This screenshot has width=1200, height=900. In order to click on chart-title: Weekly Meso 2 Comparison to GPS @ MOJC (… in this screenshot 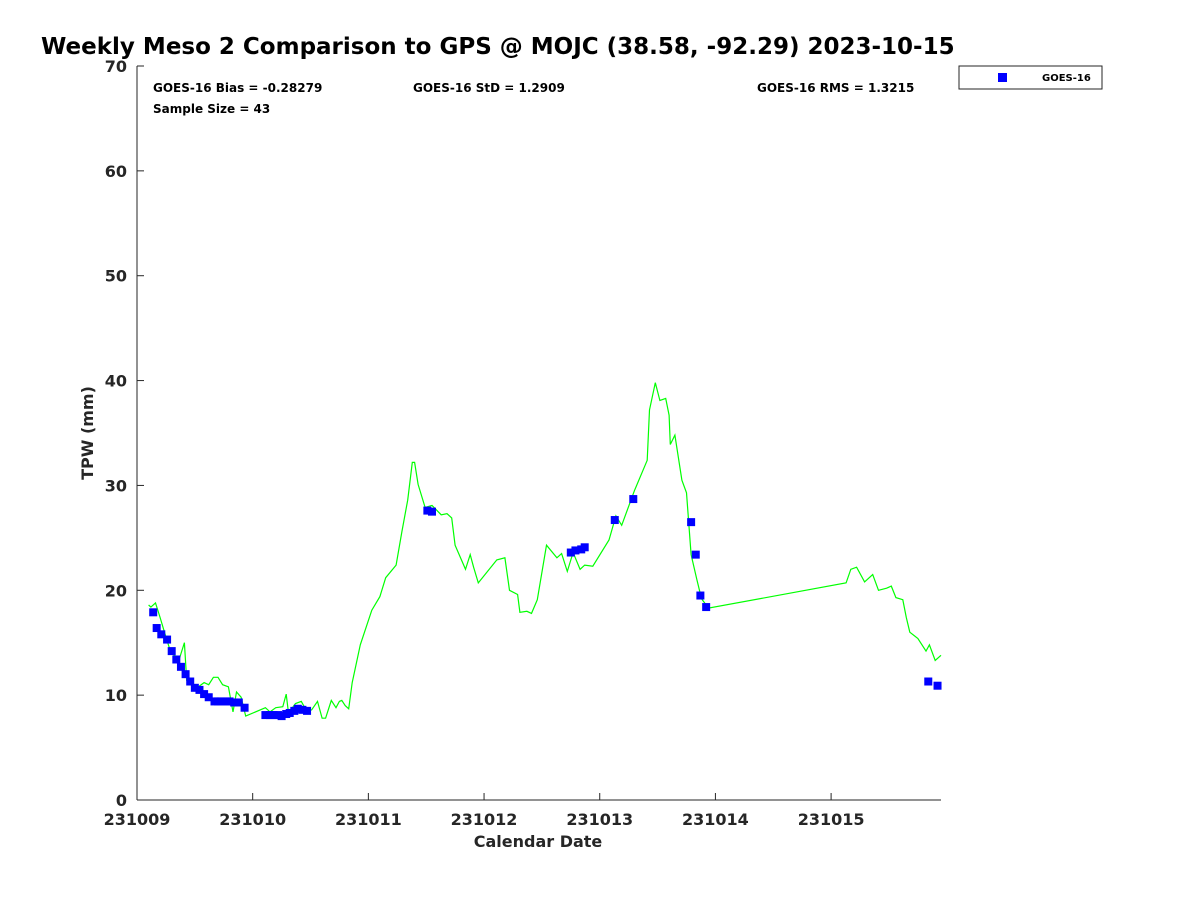, I will do `click(498, 47)`.